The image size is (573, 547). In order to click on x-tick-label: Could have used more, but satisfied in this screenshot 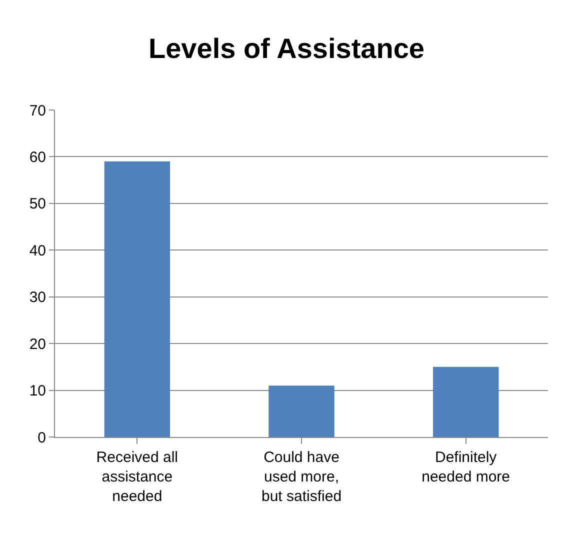, I will do `click(301, 477)`.